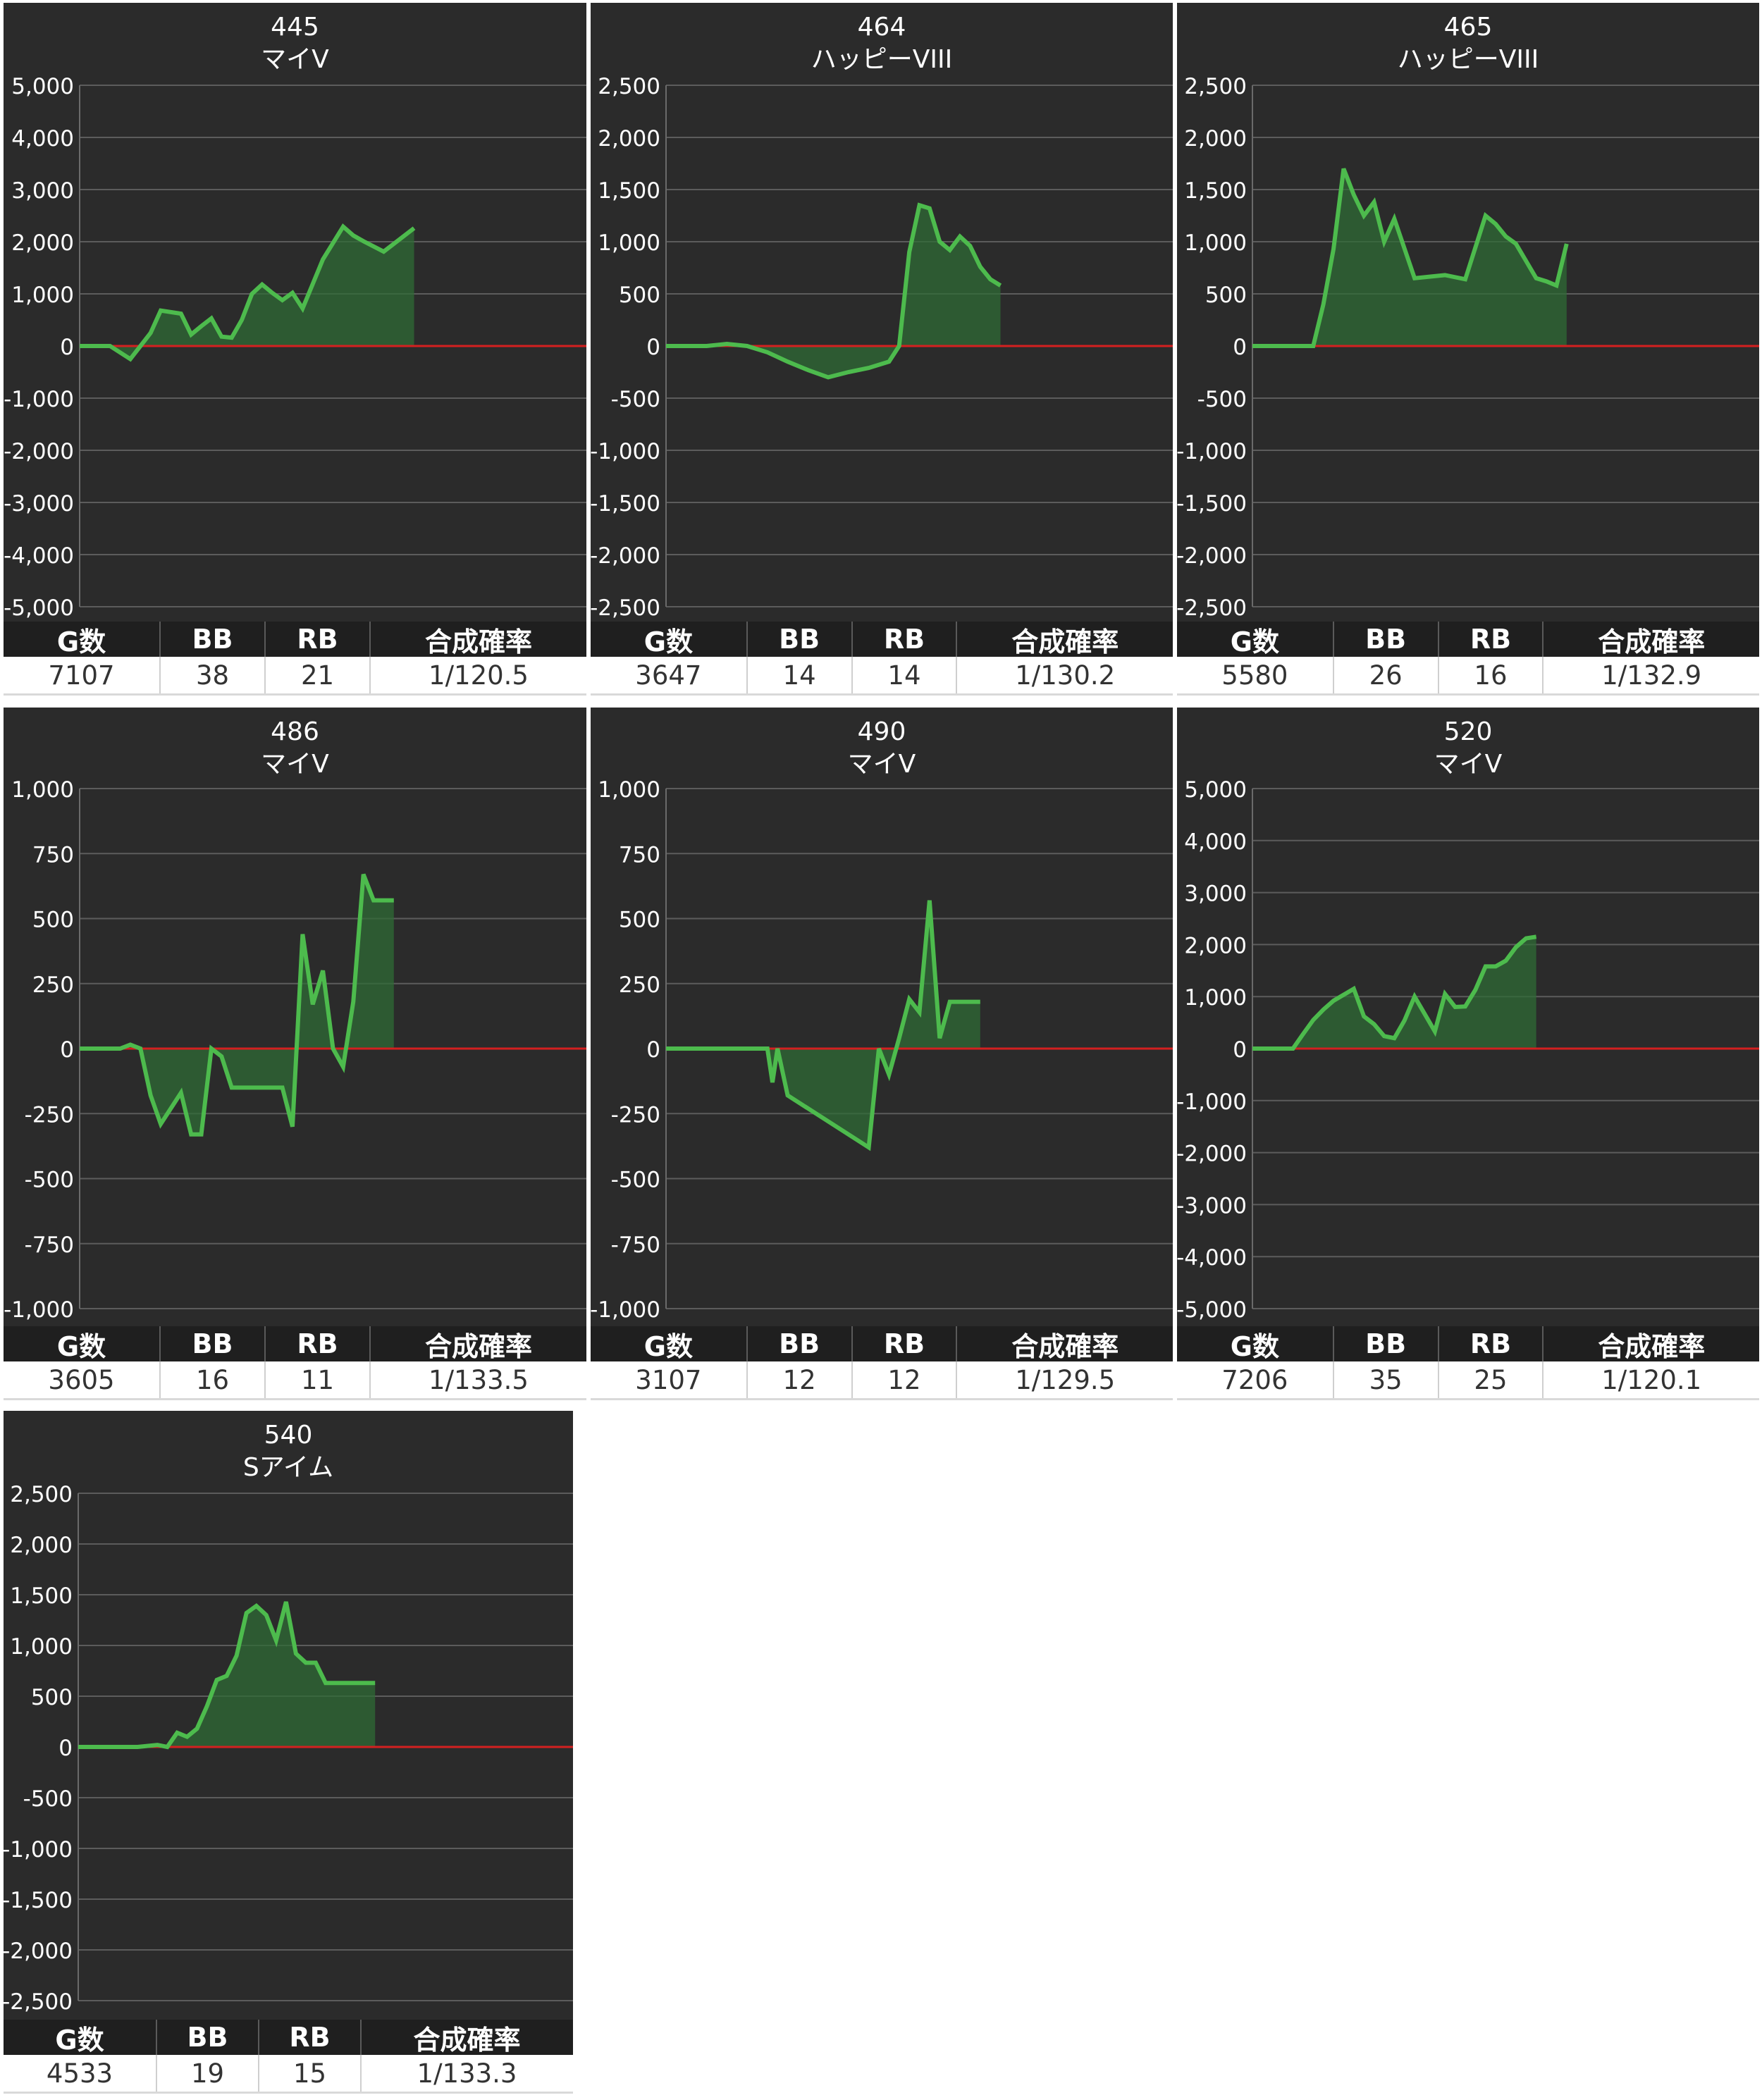 The height and width of the screenshot is (2100, 1762). I want to click on games-value: 7206, so click(1255, 1379).